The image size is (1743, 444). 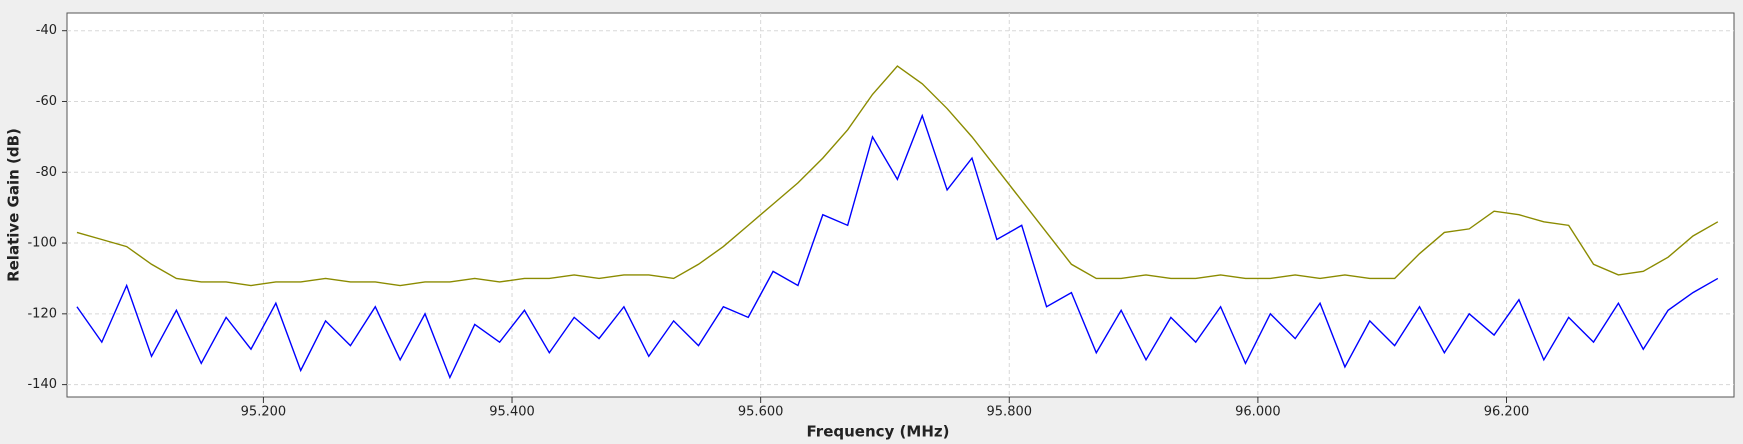 What do you see at coordinates (14, 205) in the screenshot?
I see `y-axis-label: Relative Gain (dB)` at bounding box center [14, 205].